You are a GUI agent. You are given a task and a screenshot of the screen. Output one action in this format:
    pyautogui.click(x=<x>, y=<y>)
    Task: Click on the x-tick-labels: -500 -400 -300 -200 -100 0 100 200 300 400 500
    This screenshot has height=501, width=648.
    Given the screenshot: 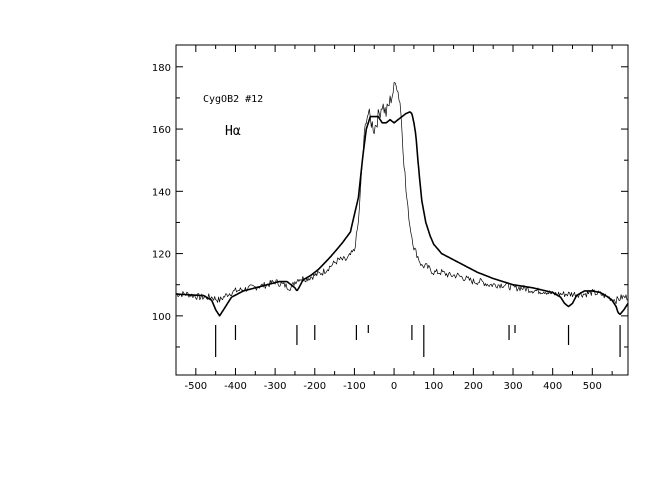 What is the action you would take?
    pyautogui.click(x=392, y=386)
    